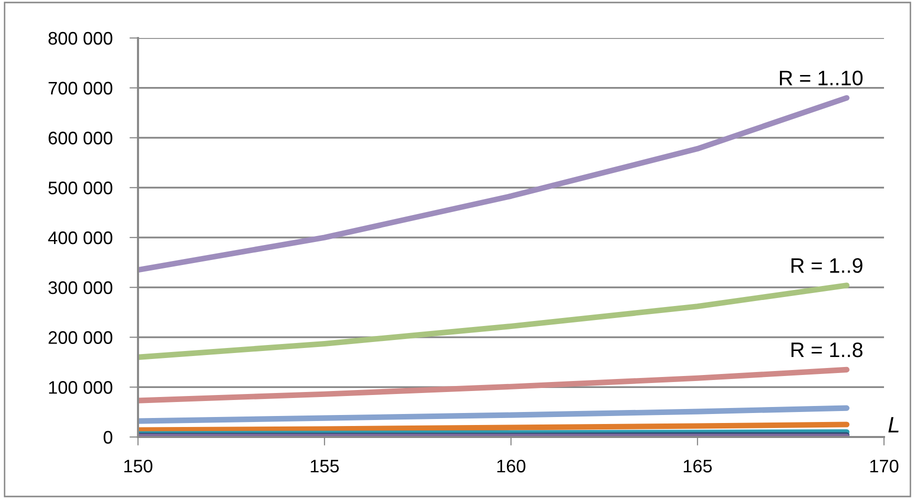 The height and width of the screenshot is (499, 915). I want to click on y-tick-label: 300 000, so click(80, 287).